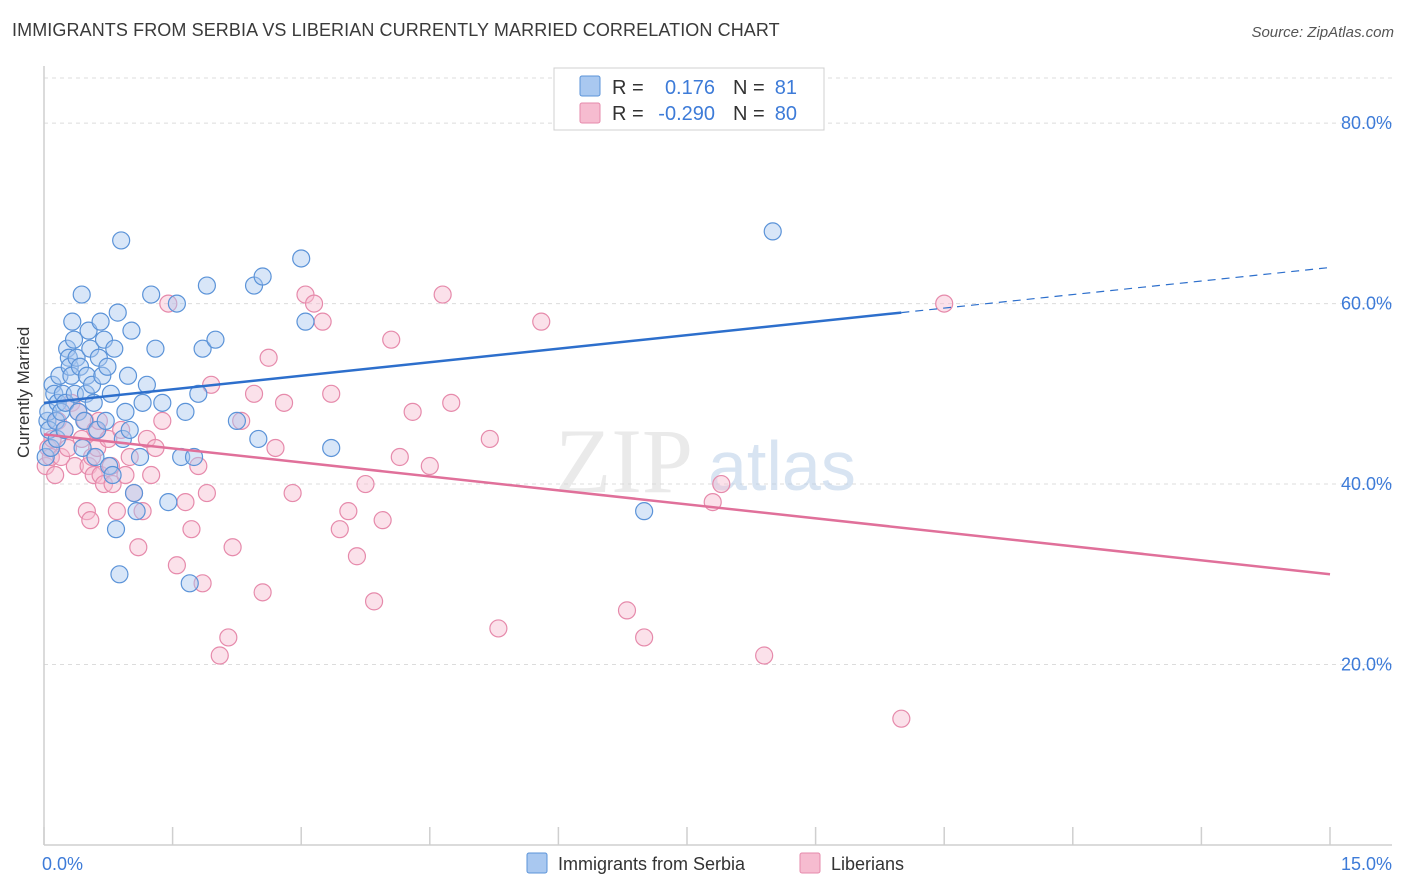 This screenshot has height=892, width=1406. Describe the element at coordinates (652, 864) in the screenshot. I see `bottom-legend-serbia: Immigrants from Serbia` at that location.